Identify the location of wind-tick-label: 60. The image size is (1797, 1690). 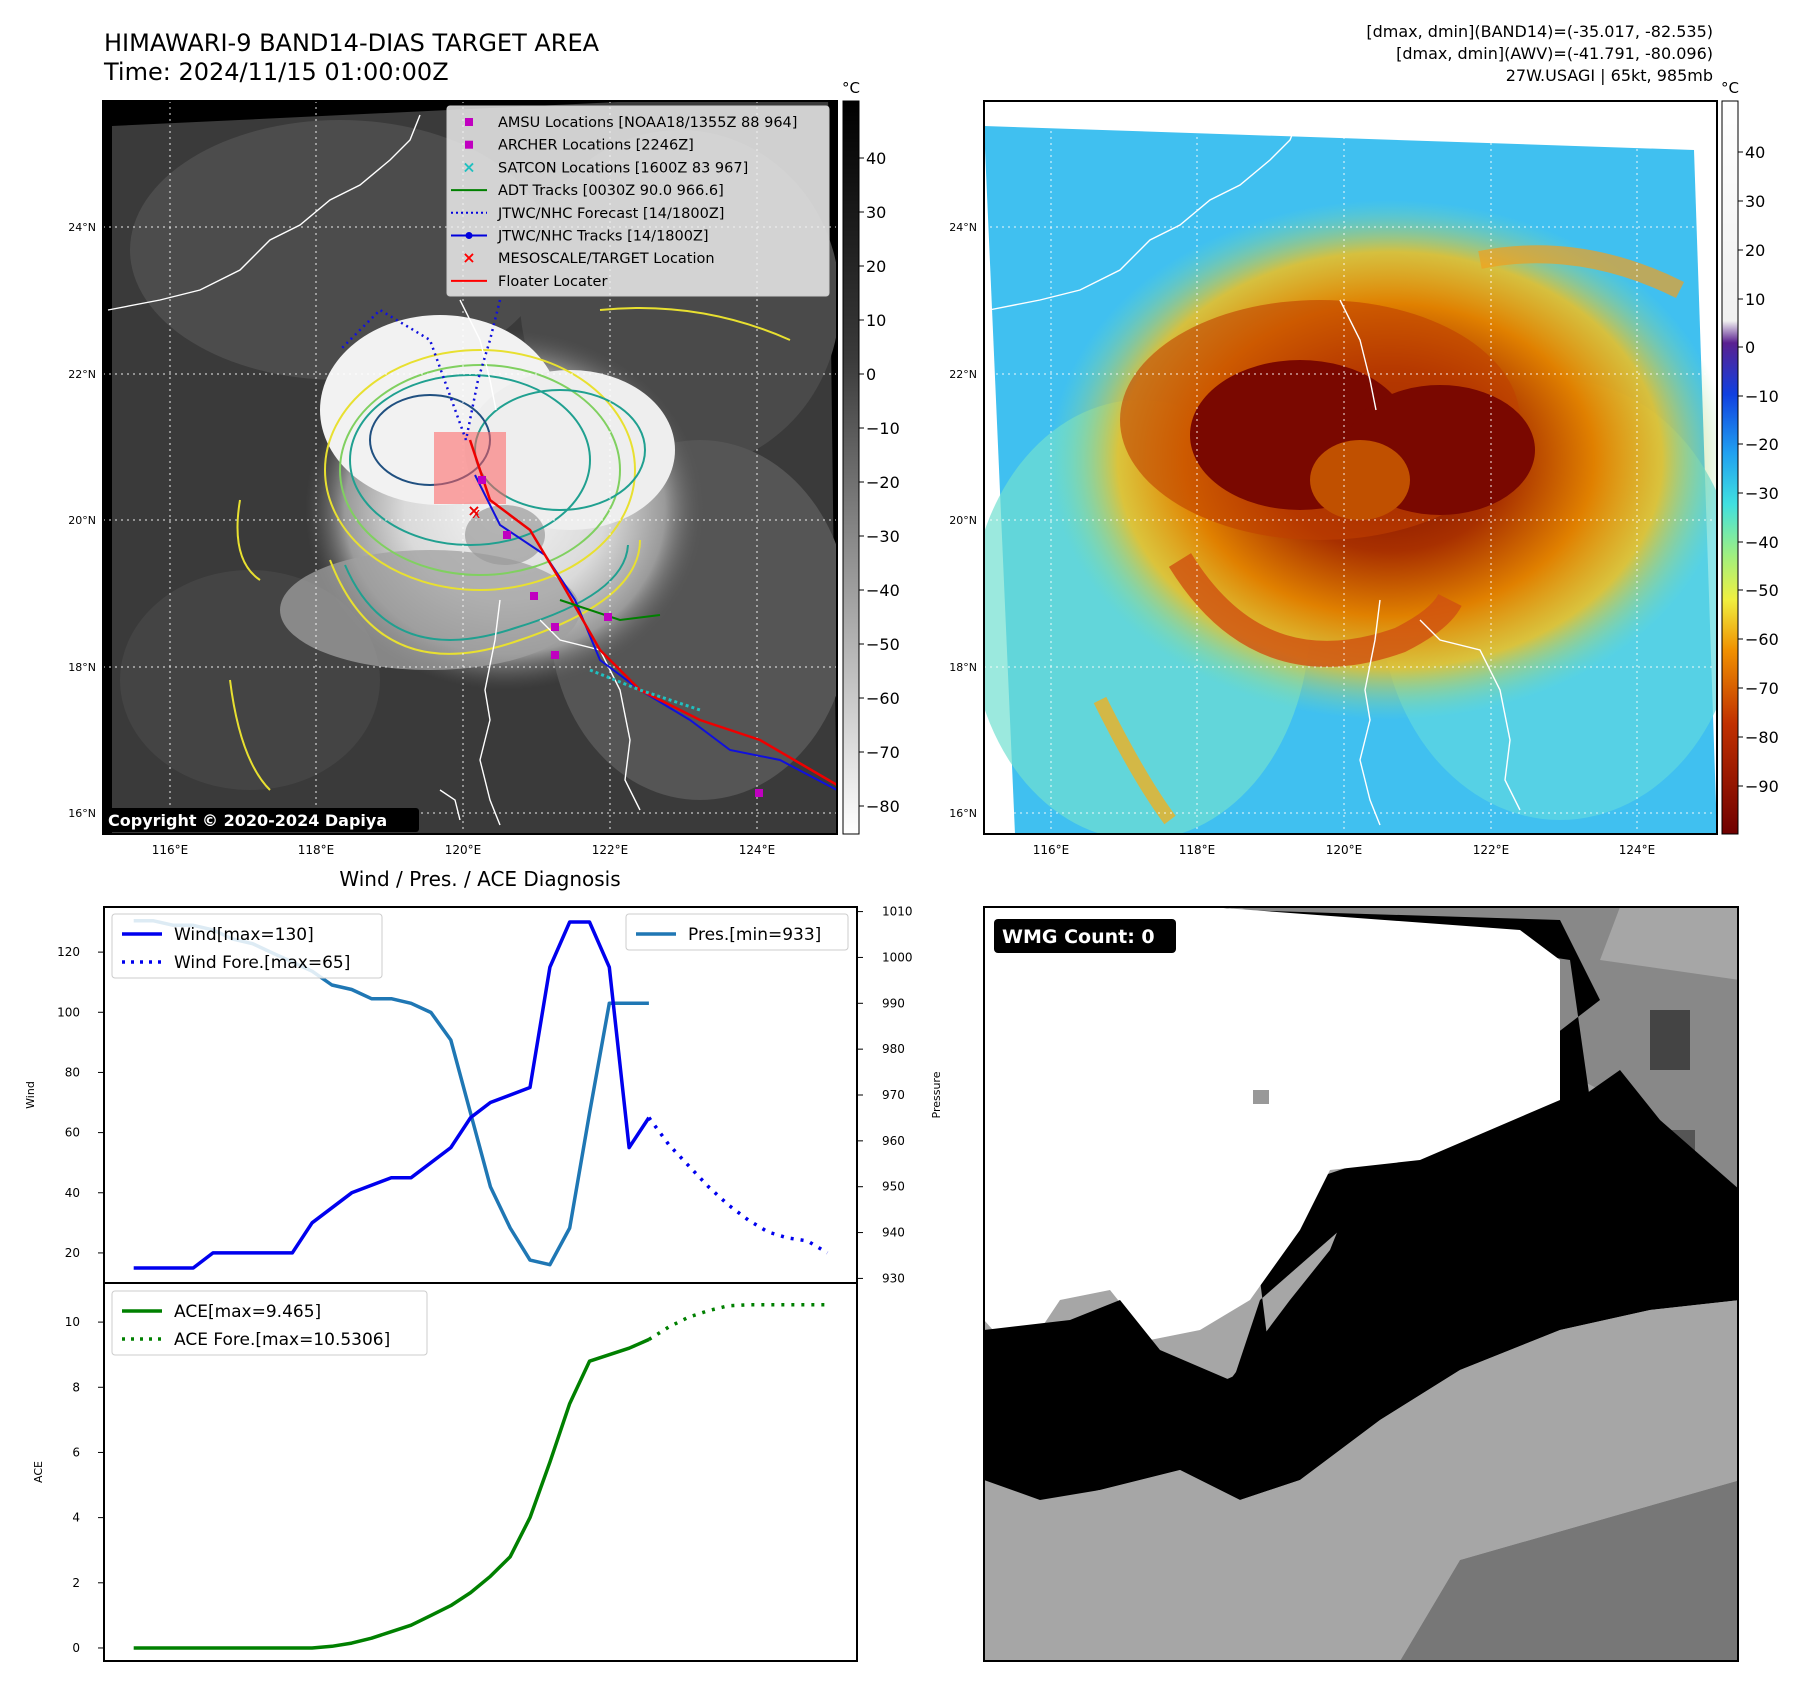
(72, 1133).